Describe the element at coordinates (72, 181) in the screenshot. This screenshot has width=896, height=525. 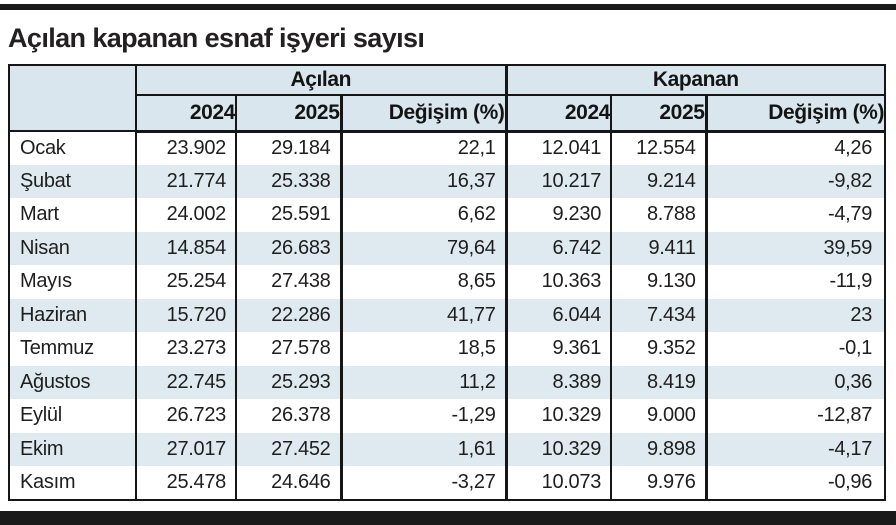
I see `month-cell: Şubat` at that location.